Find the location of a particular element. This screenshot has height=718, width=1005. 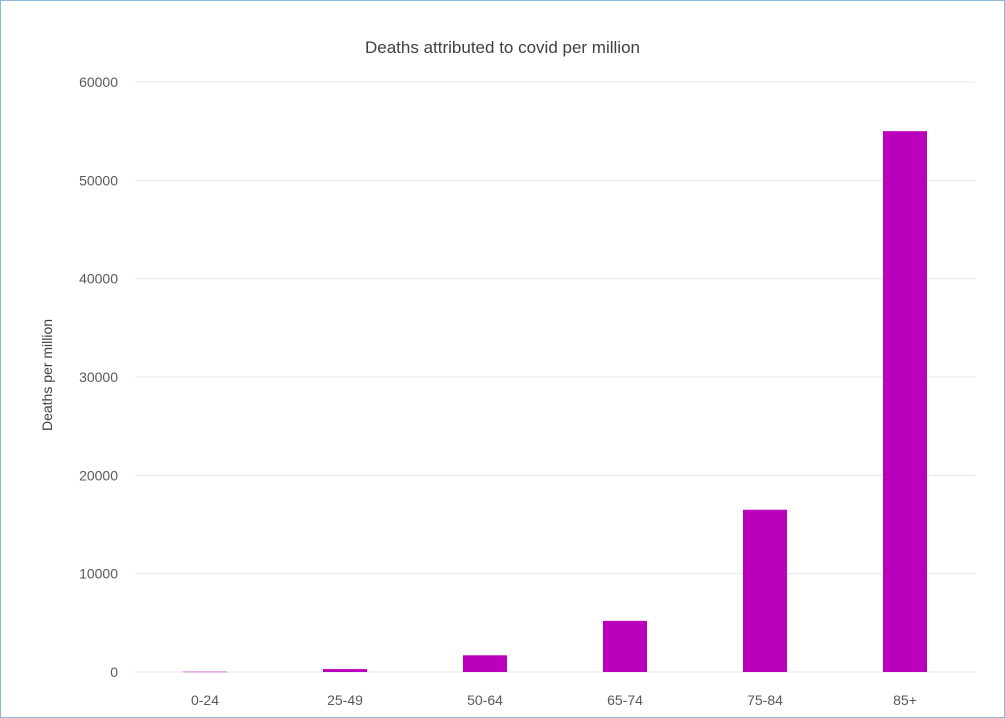

x-tick-label: 75-84 is located at coordinates (765, 700).